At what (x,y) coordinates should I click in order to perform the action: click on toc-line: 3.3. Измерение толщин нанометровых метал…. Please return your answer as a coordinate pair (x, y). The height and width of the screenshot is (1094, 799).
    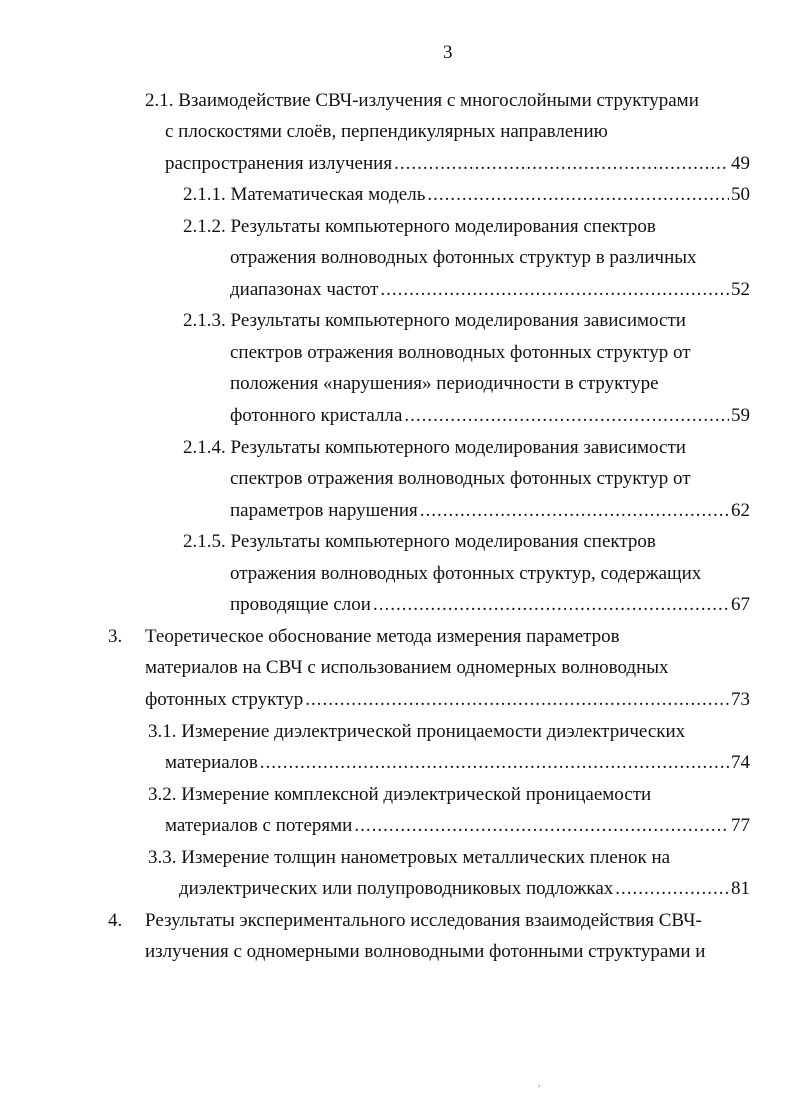
    Looking at the image, I should click on (449, 858).